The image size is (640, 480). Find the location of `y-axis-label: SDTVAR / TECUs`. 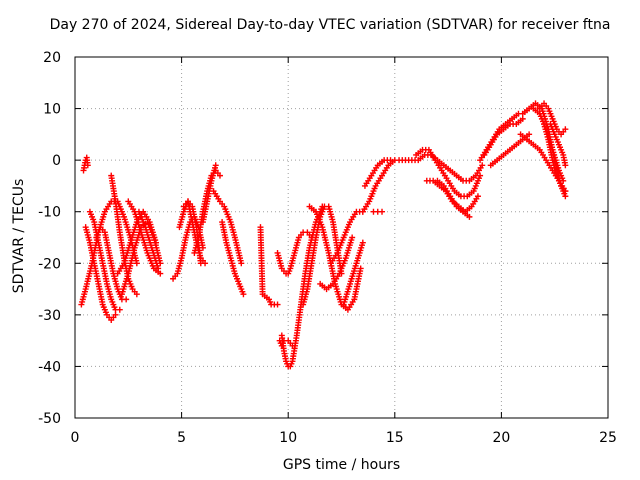

y-axis-label: SDTVAR / TECUs is located at coordinates (19, 236).